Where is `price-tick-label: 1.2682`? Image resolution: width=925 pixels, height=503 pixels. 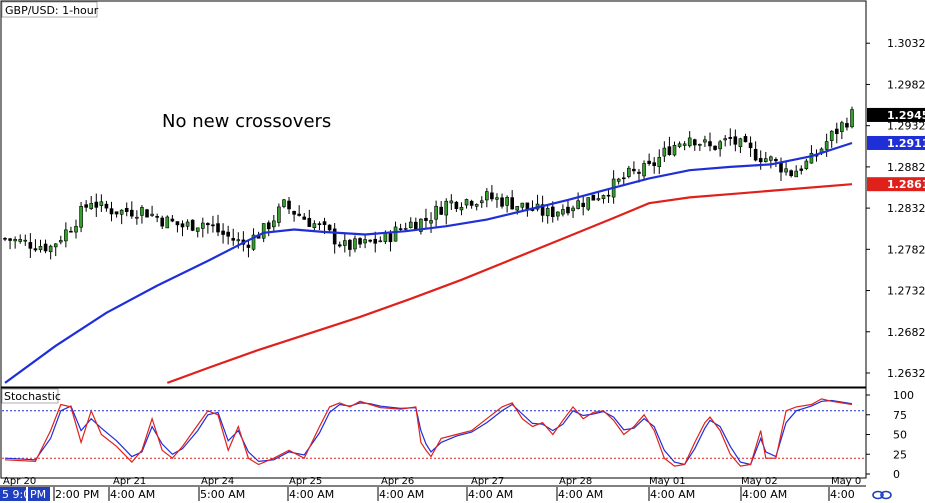 price-tick-label: 1.2682 is located at coordinates (906, 332).